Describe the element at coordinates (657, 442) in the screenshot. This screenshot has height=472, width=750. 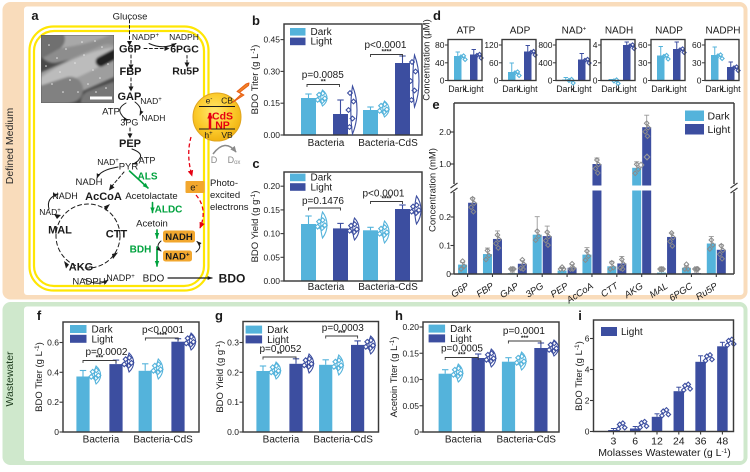
I see `svg-text: 12` at that location.